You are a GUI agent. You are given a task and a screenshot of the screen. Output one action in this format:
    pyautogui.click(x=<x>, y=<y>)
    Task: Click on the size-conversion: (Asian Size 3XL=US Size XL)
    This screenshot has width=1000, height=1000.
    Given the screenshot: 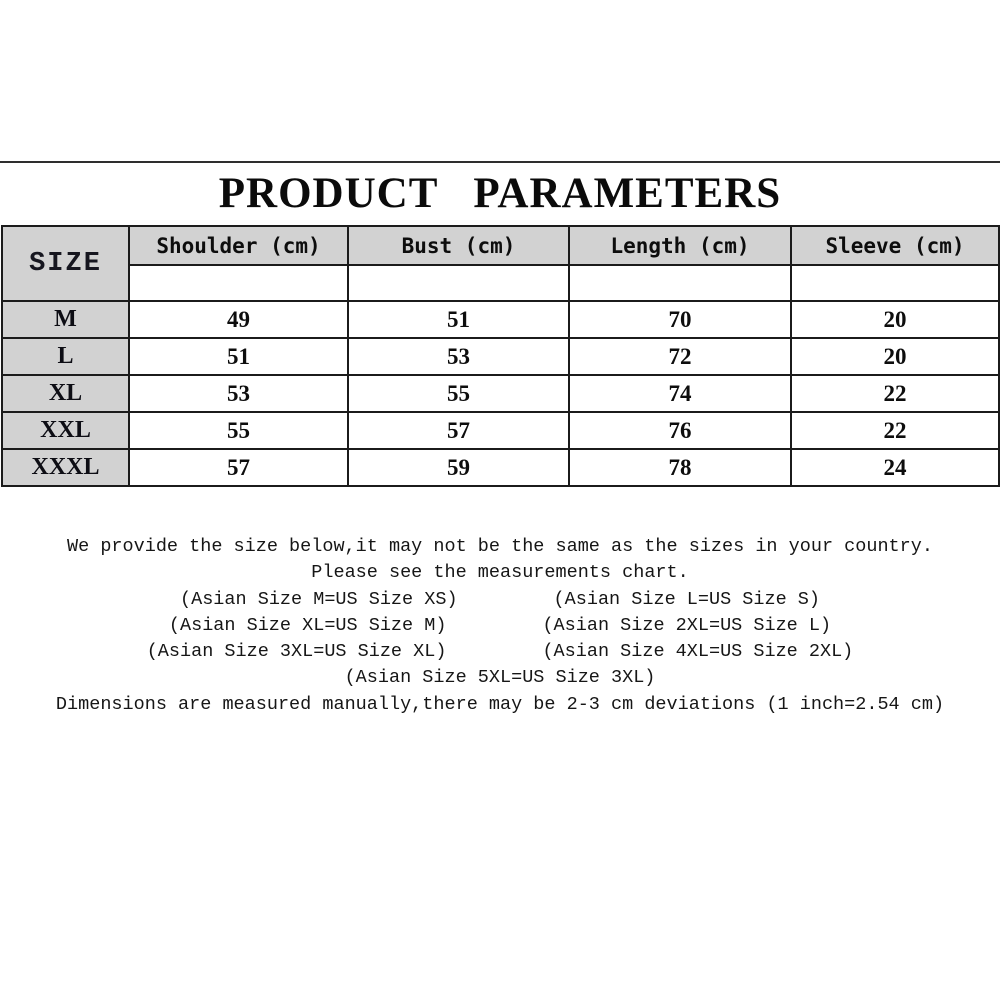 What is the action you would take?
    pyautogui.click(x=296, y=652)
    